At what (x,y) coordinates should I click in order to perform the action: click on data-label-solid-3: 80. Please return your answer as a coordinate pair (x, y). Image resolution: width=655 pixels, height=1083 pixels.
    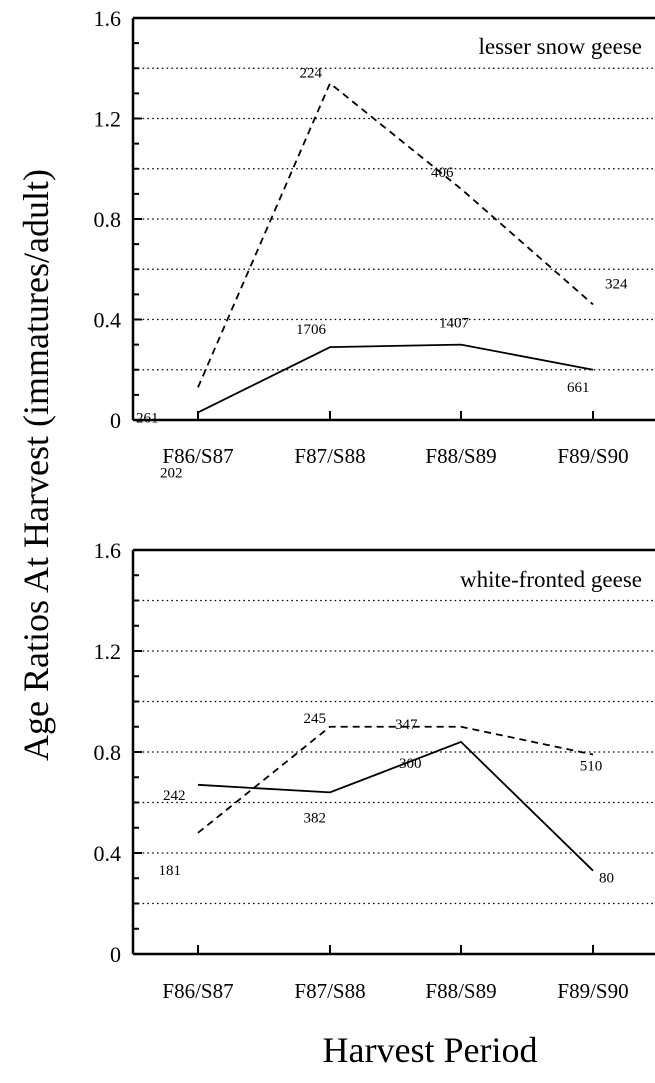
    Looking at the image, I should click on (606, 879).